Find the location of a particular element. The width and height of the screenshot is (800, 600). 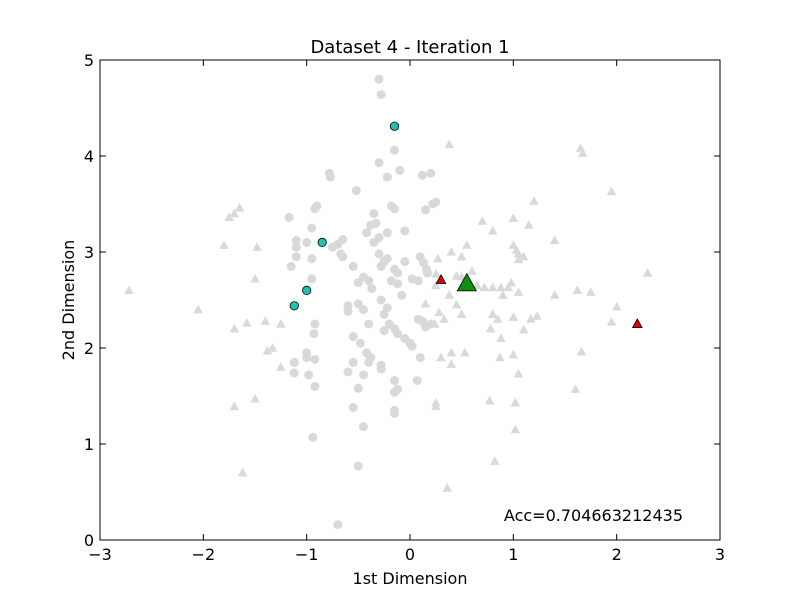

x-tick-label-2: −1 is located at coordinates (307, 554).